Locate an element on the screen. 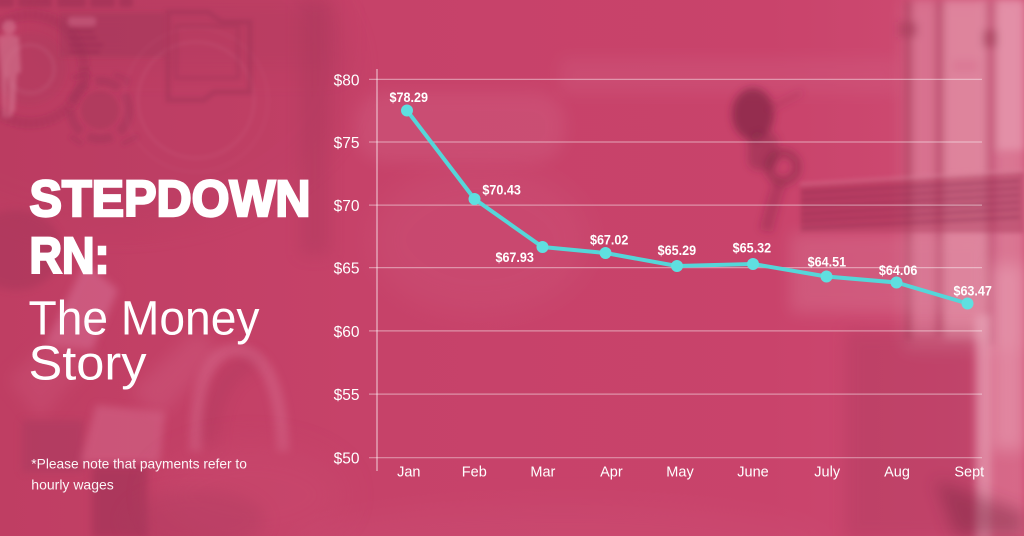 This screenshot has width=1024, height=536. svg-text: $78.29 is located at coordinates (409, 97).